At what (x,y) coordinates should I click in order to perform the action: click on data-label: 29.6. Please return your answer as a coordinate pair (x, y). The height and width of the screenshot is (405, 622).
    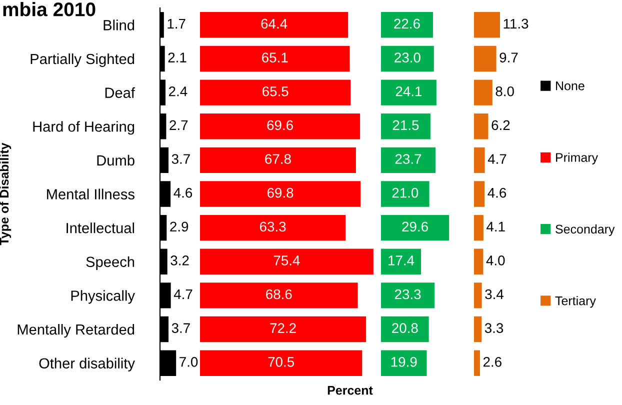
    Looking at the image, I should click on (415, 227).